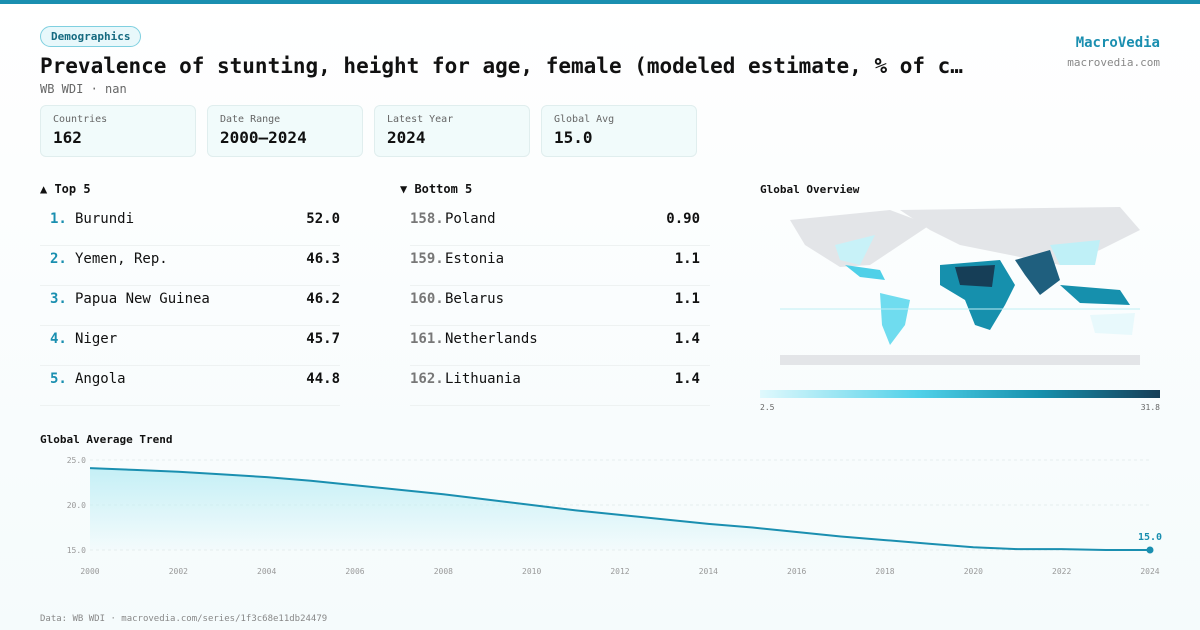 Image resolution: width=1200 pixels, height=630 pixels. Describe the element at coordinates (91, 36) in the screenshot. I see `badge: Demographics` at that location.